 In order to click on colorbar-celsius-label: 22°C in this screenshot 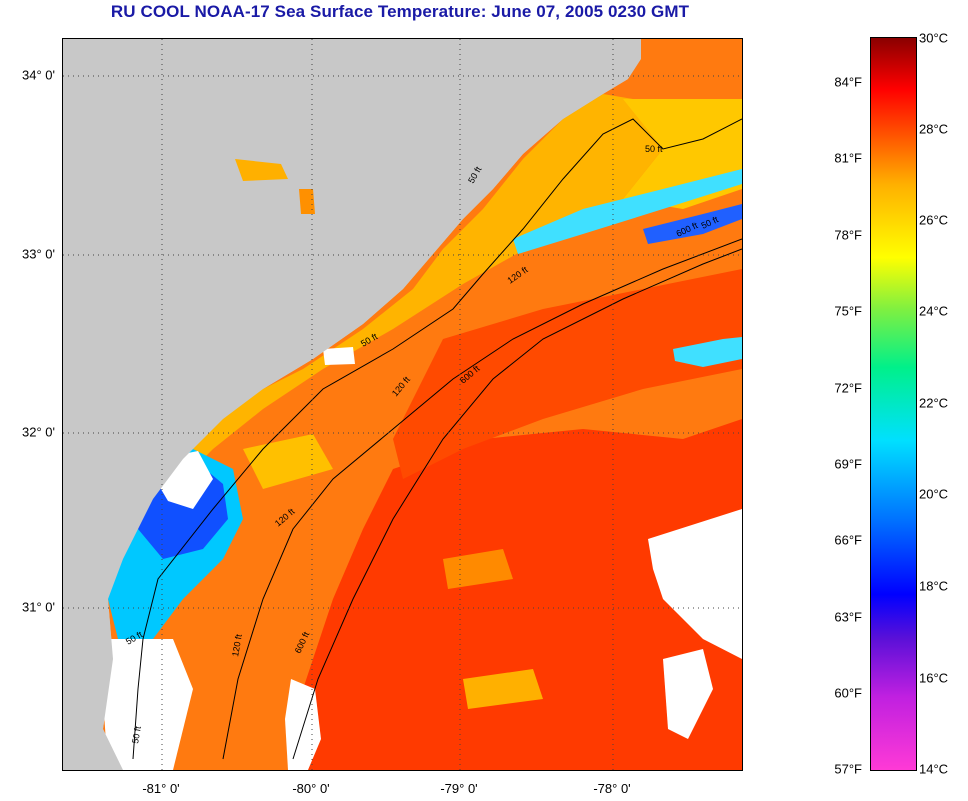, I will do `click(934, 403)`.